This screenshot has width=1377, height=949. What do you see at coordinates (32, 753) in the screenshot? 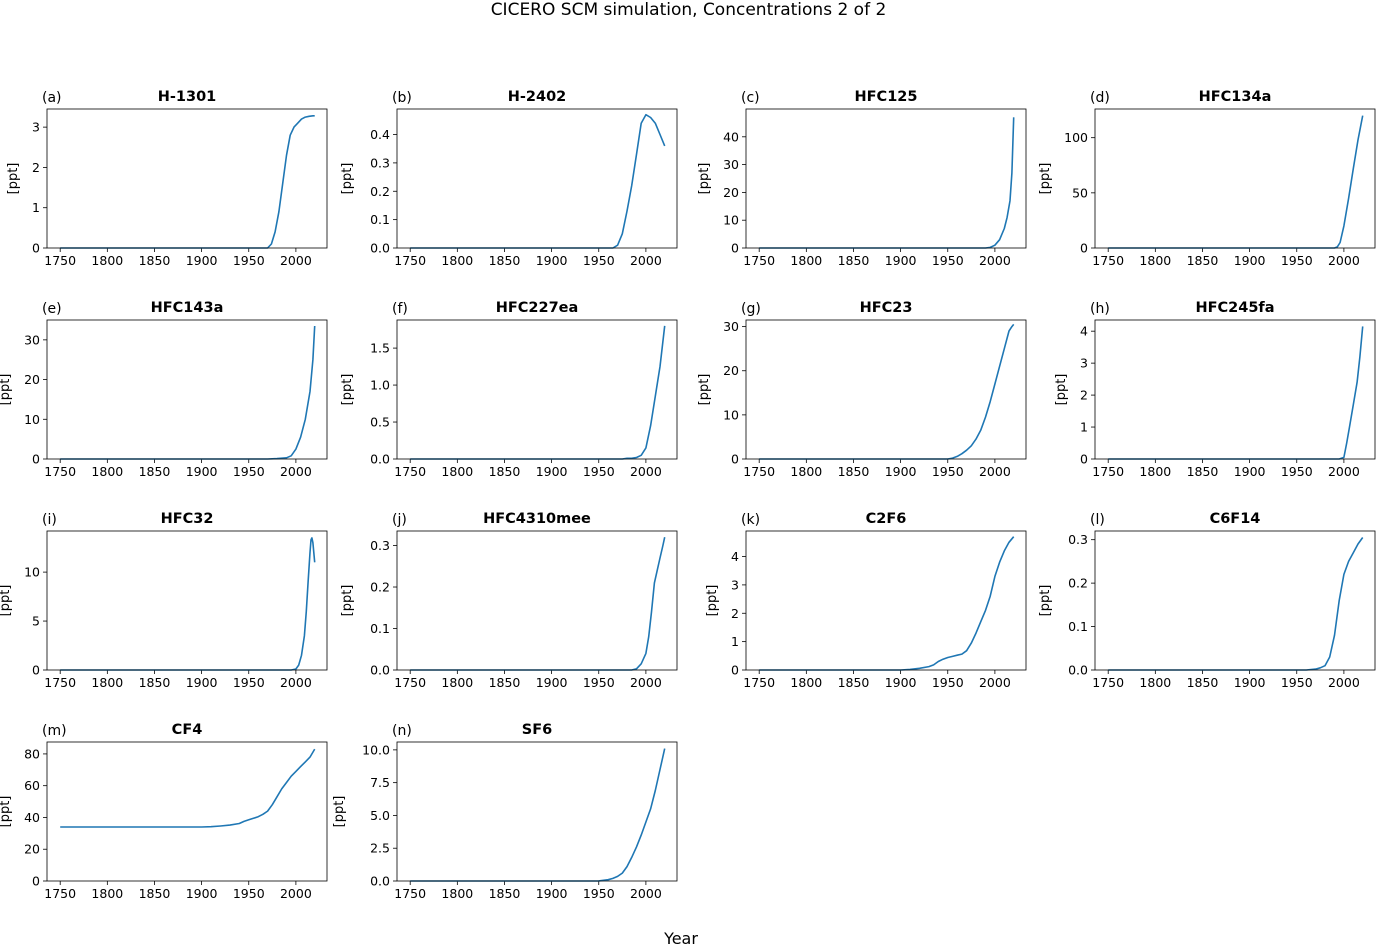
I see `y-tick-label: 80` at bounding box center [32, 753].